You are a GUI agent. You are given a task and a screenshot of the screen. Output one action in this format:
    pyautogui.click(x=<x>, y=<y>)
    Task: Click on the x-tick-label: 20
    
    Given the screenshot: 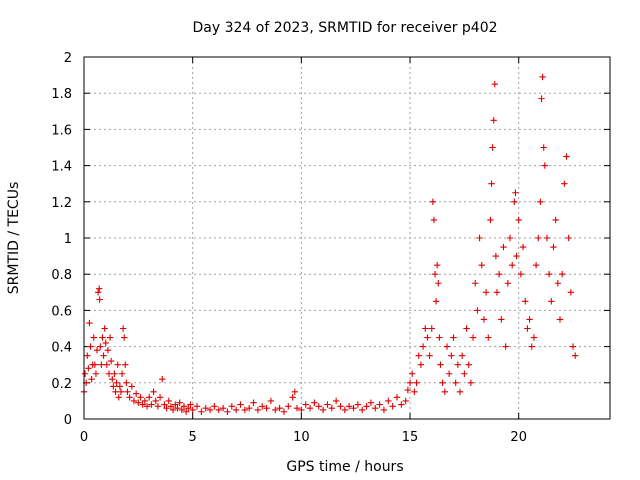 What is the action you would take?
    pyautogui.click(x=518, y=437)
    